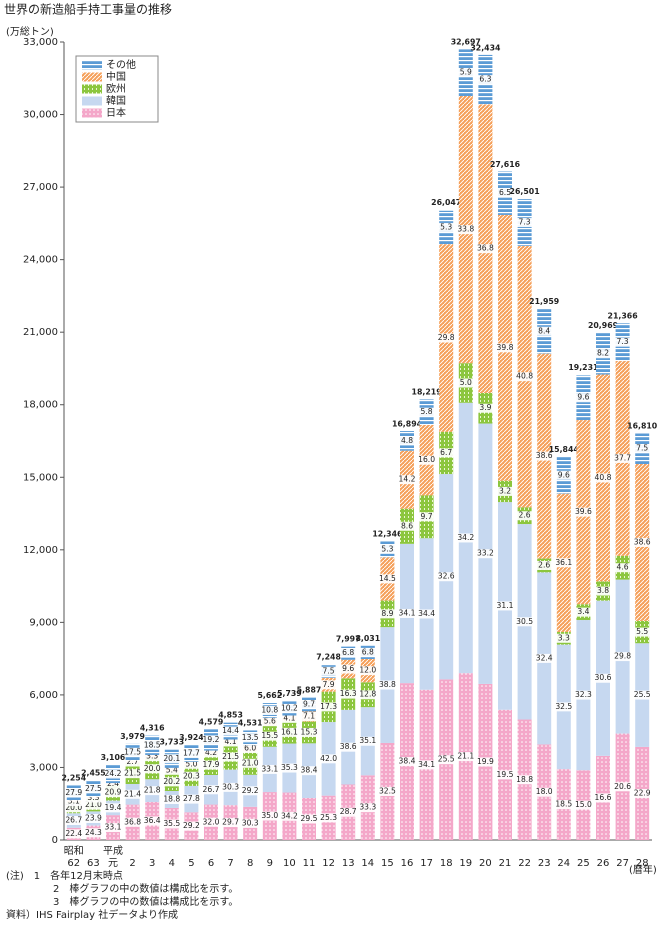  Describe the element at coordinates (230, 730) in the screenshot. I see `data-label: 14.4` at that location.